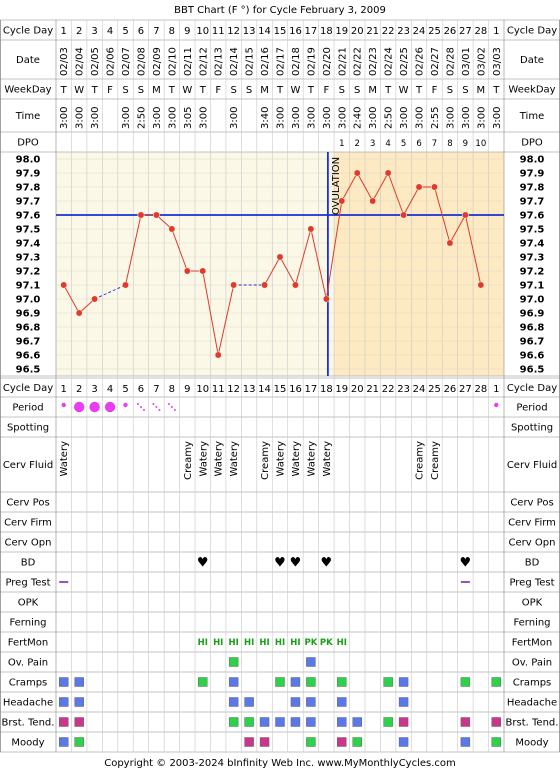 Image resolution: width=560 pixels, height=772 pixels. I want to click on cycle-day-cell: 11, so click(218, 31).